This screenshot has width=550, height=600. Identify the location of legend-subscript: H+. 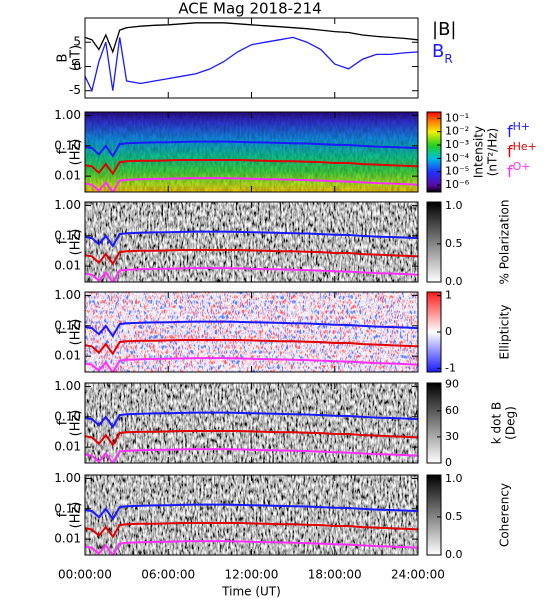
(522, 126).